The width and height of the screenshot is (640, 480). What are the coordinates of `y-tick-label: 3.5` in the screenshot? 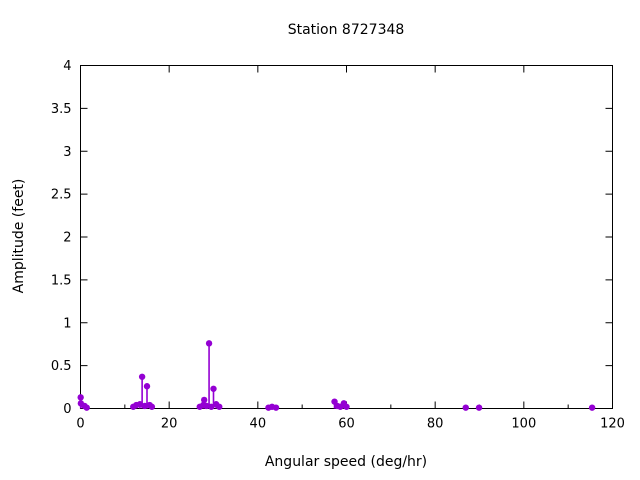 It's located at (61, 109).